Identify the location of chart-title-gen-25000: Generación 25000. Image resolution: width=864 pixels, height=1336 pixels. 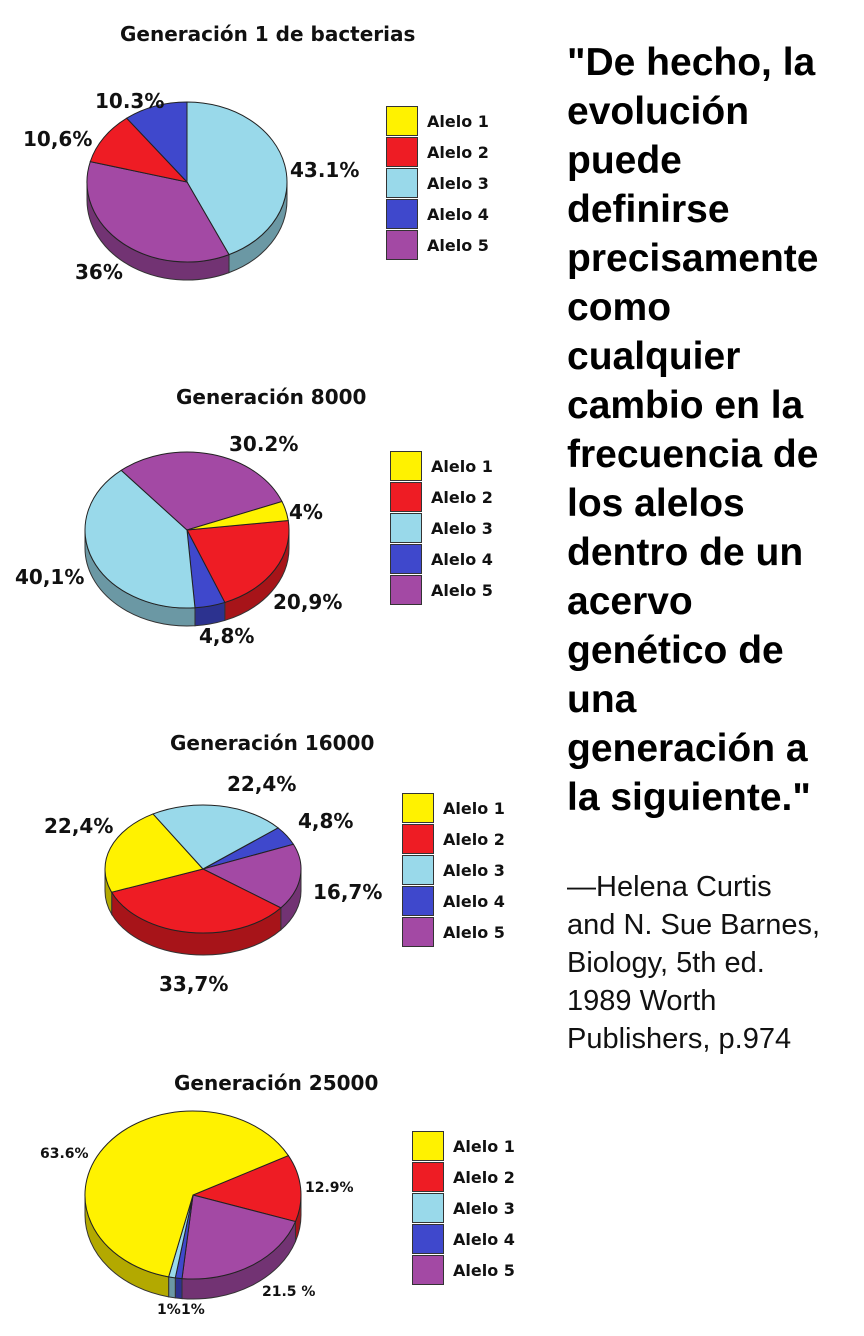
(276, 1083).